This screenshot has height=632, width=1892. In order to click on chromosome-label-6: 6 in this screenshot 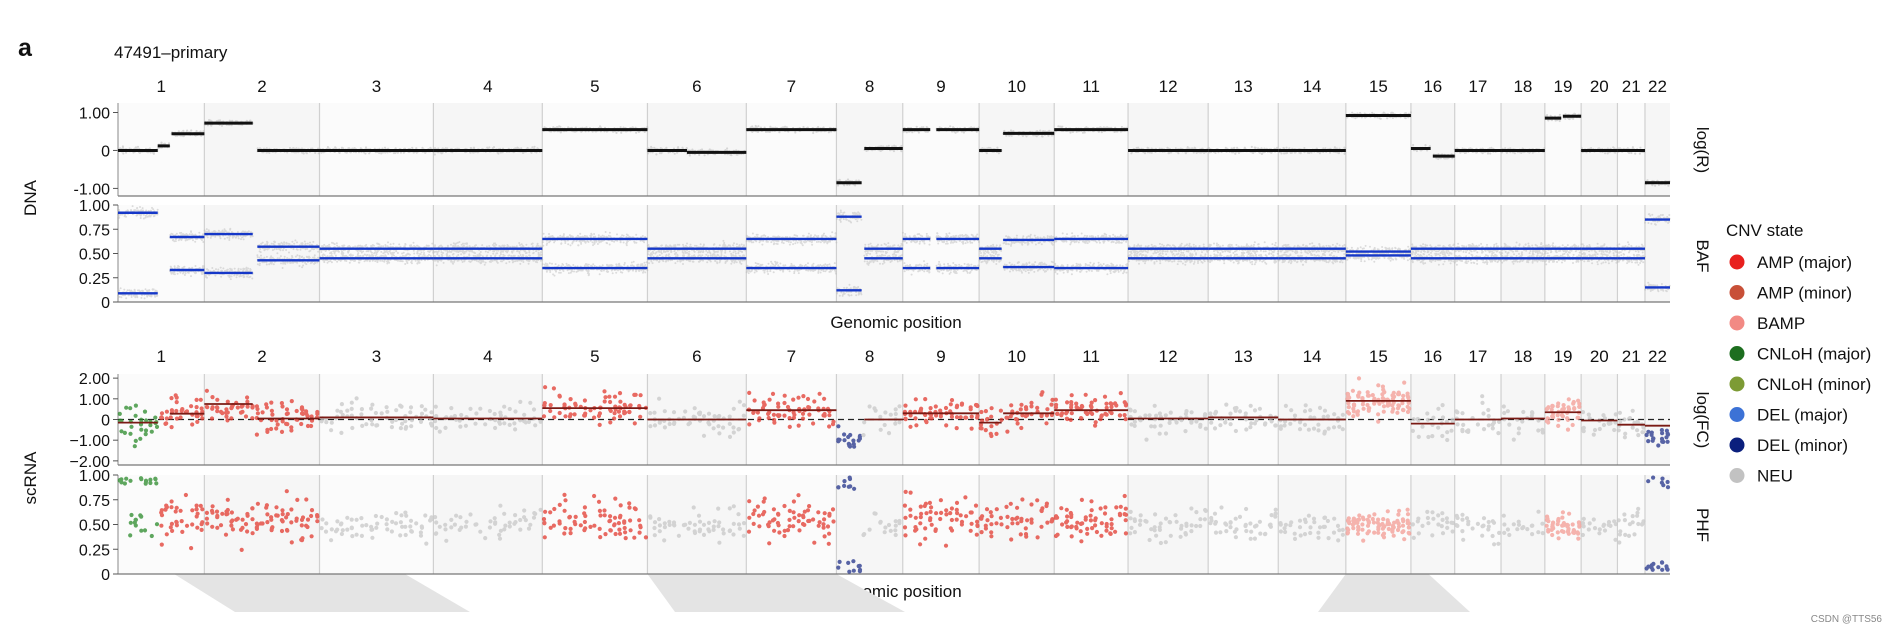, I will do `click(696, 86)`.